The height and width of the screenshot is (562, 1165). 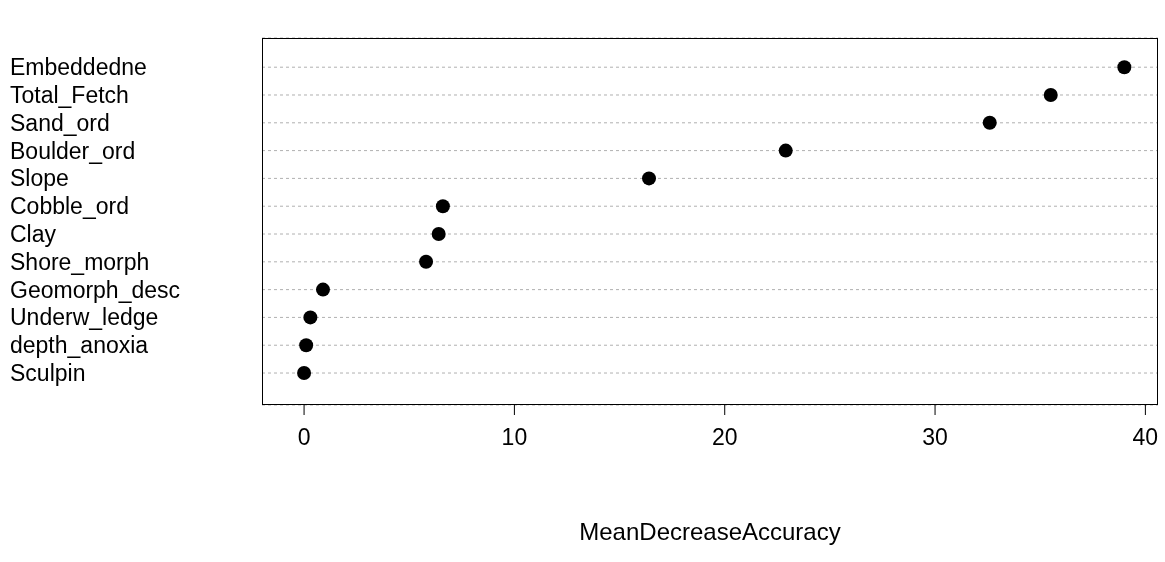 I want to click on x-tick-label: 20, so click(x=724, y=437).